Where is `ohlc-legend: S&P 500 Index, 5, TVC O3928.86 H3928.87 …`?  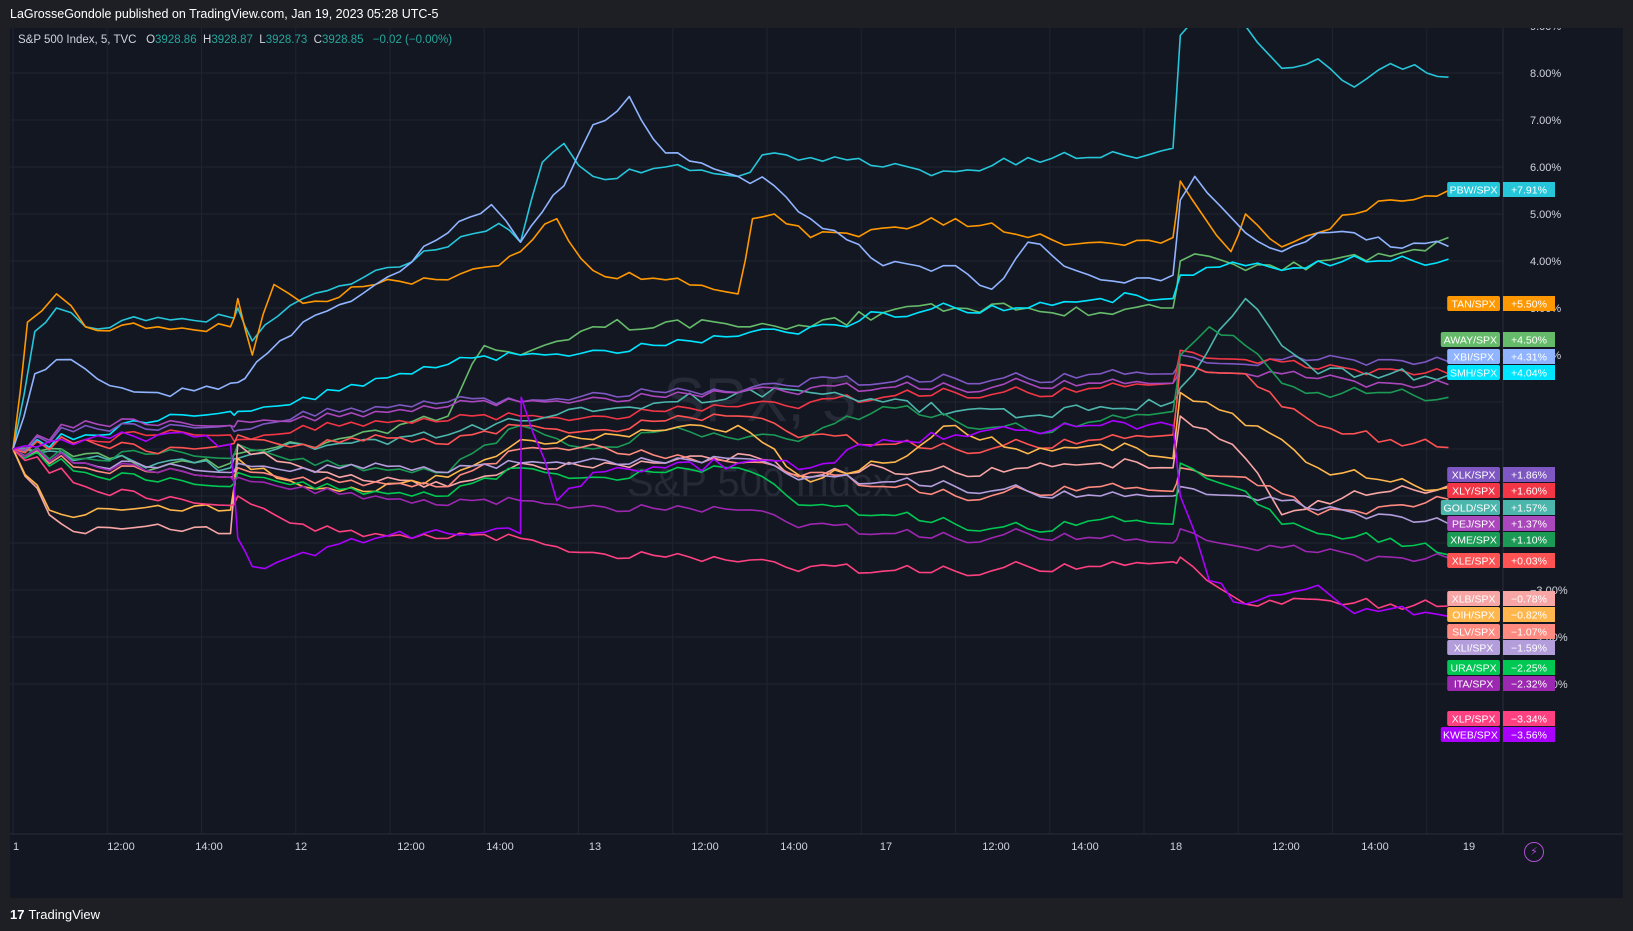 ohlc-legend: S&P 500 Index, 5, TVC O3928.86 H3928.87 … is located at coordinates (235, 40).